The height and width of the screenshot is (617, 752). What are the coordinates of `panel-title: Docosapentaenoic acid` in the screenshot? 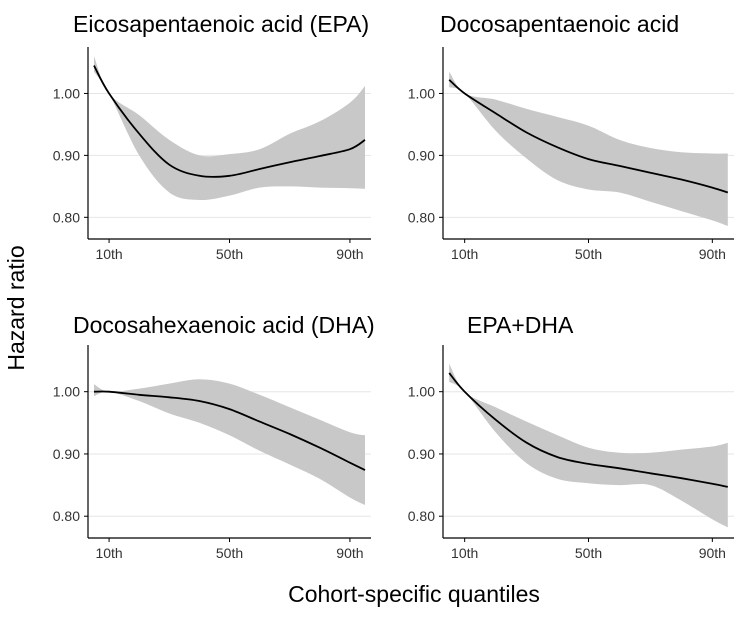 It's located at (559, 24).